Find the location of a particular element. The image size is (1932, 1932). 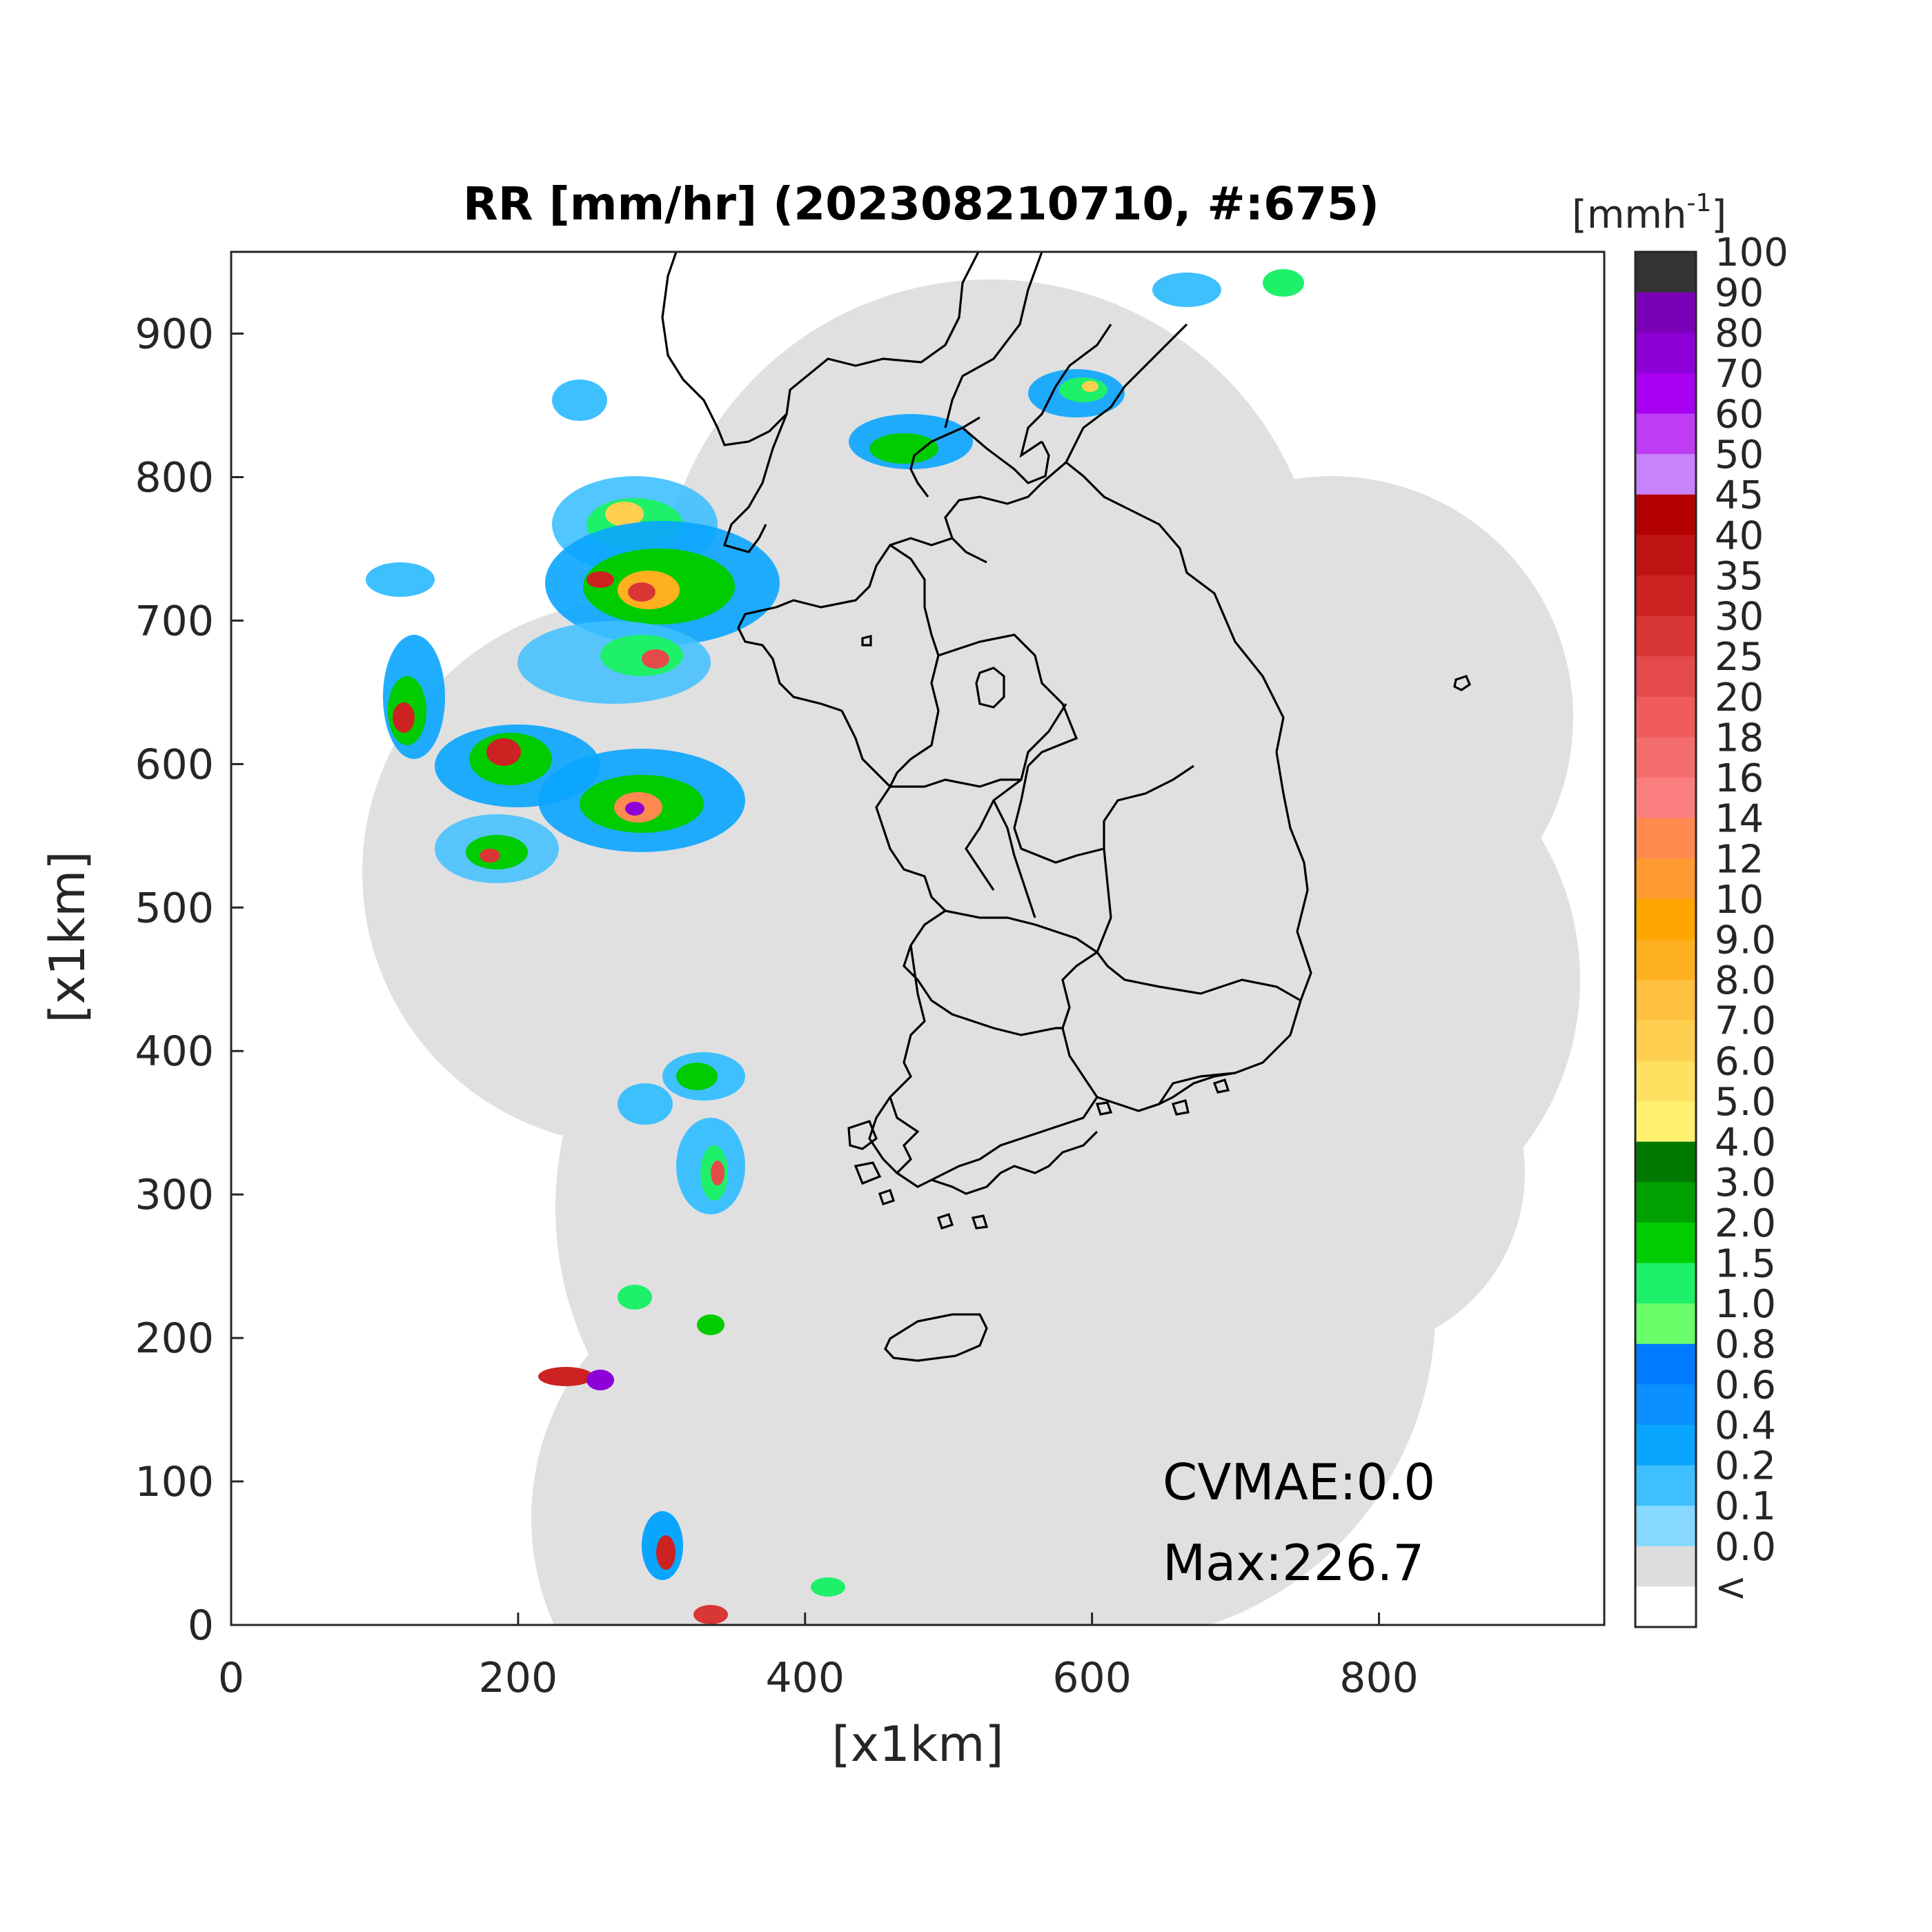

colorbar-label: 0.0 is located at coordinates (1745, 1547).